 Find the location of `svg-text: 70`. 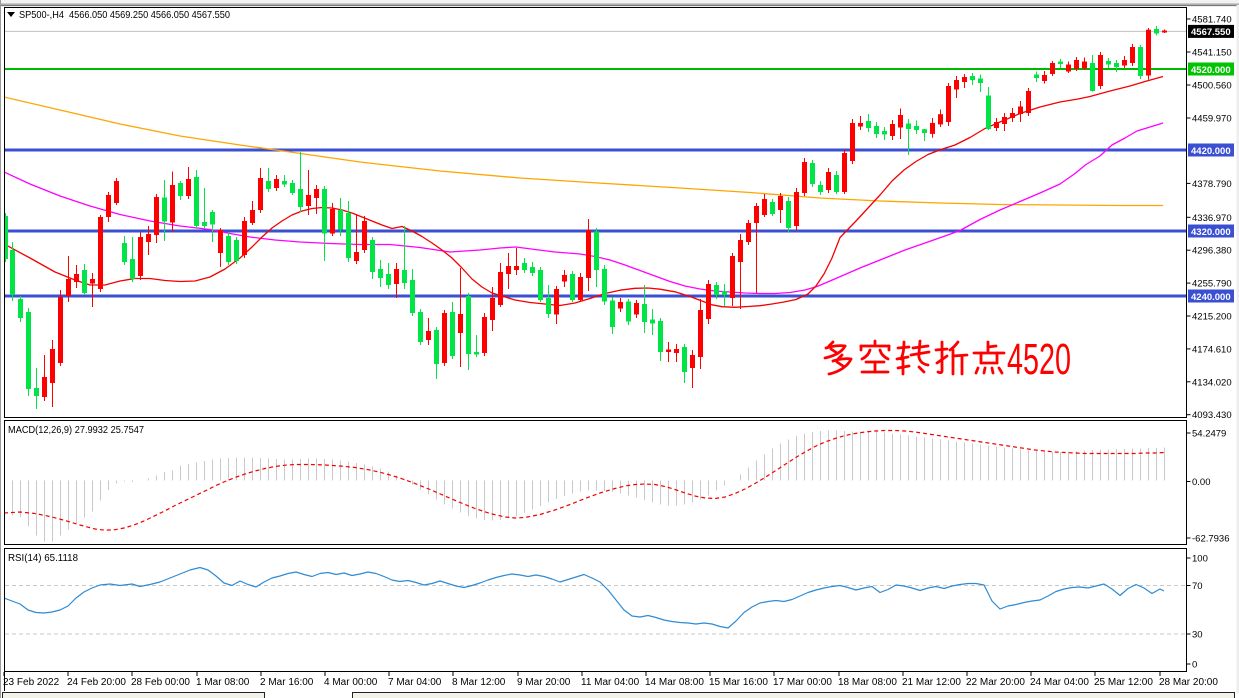

svg-text: 70 is located at coordinates (1197, 586).